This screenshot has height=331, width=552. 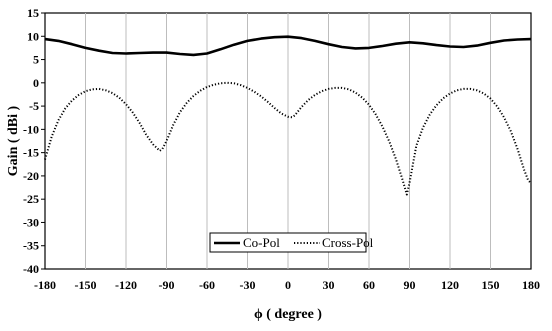 I want to click on legend-label-co-pol: Co-Pol, so click(x=261, y=242).